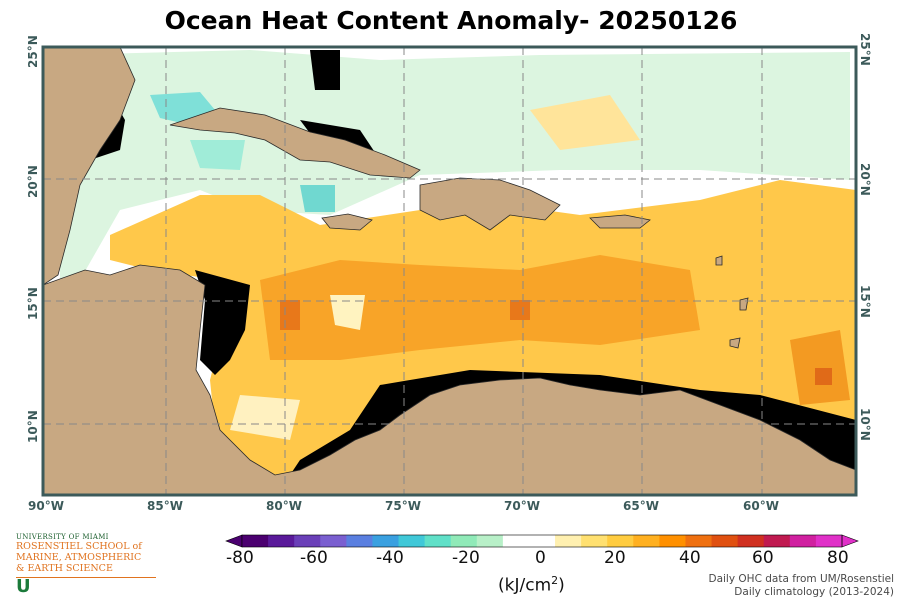 This screenshot has height=601, width=902. I want to click on logo-u-mark: U, so click(23, 586).